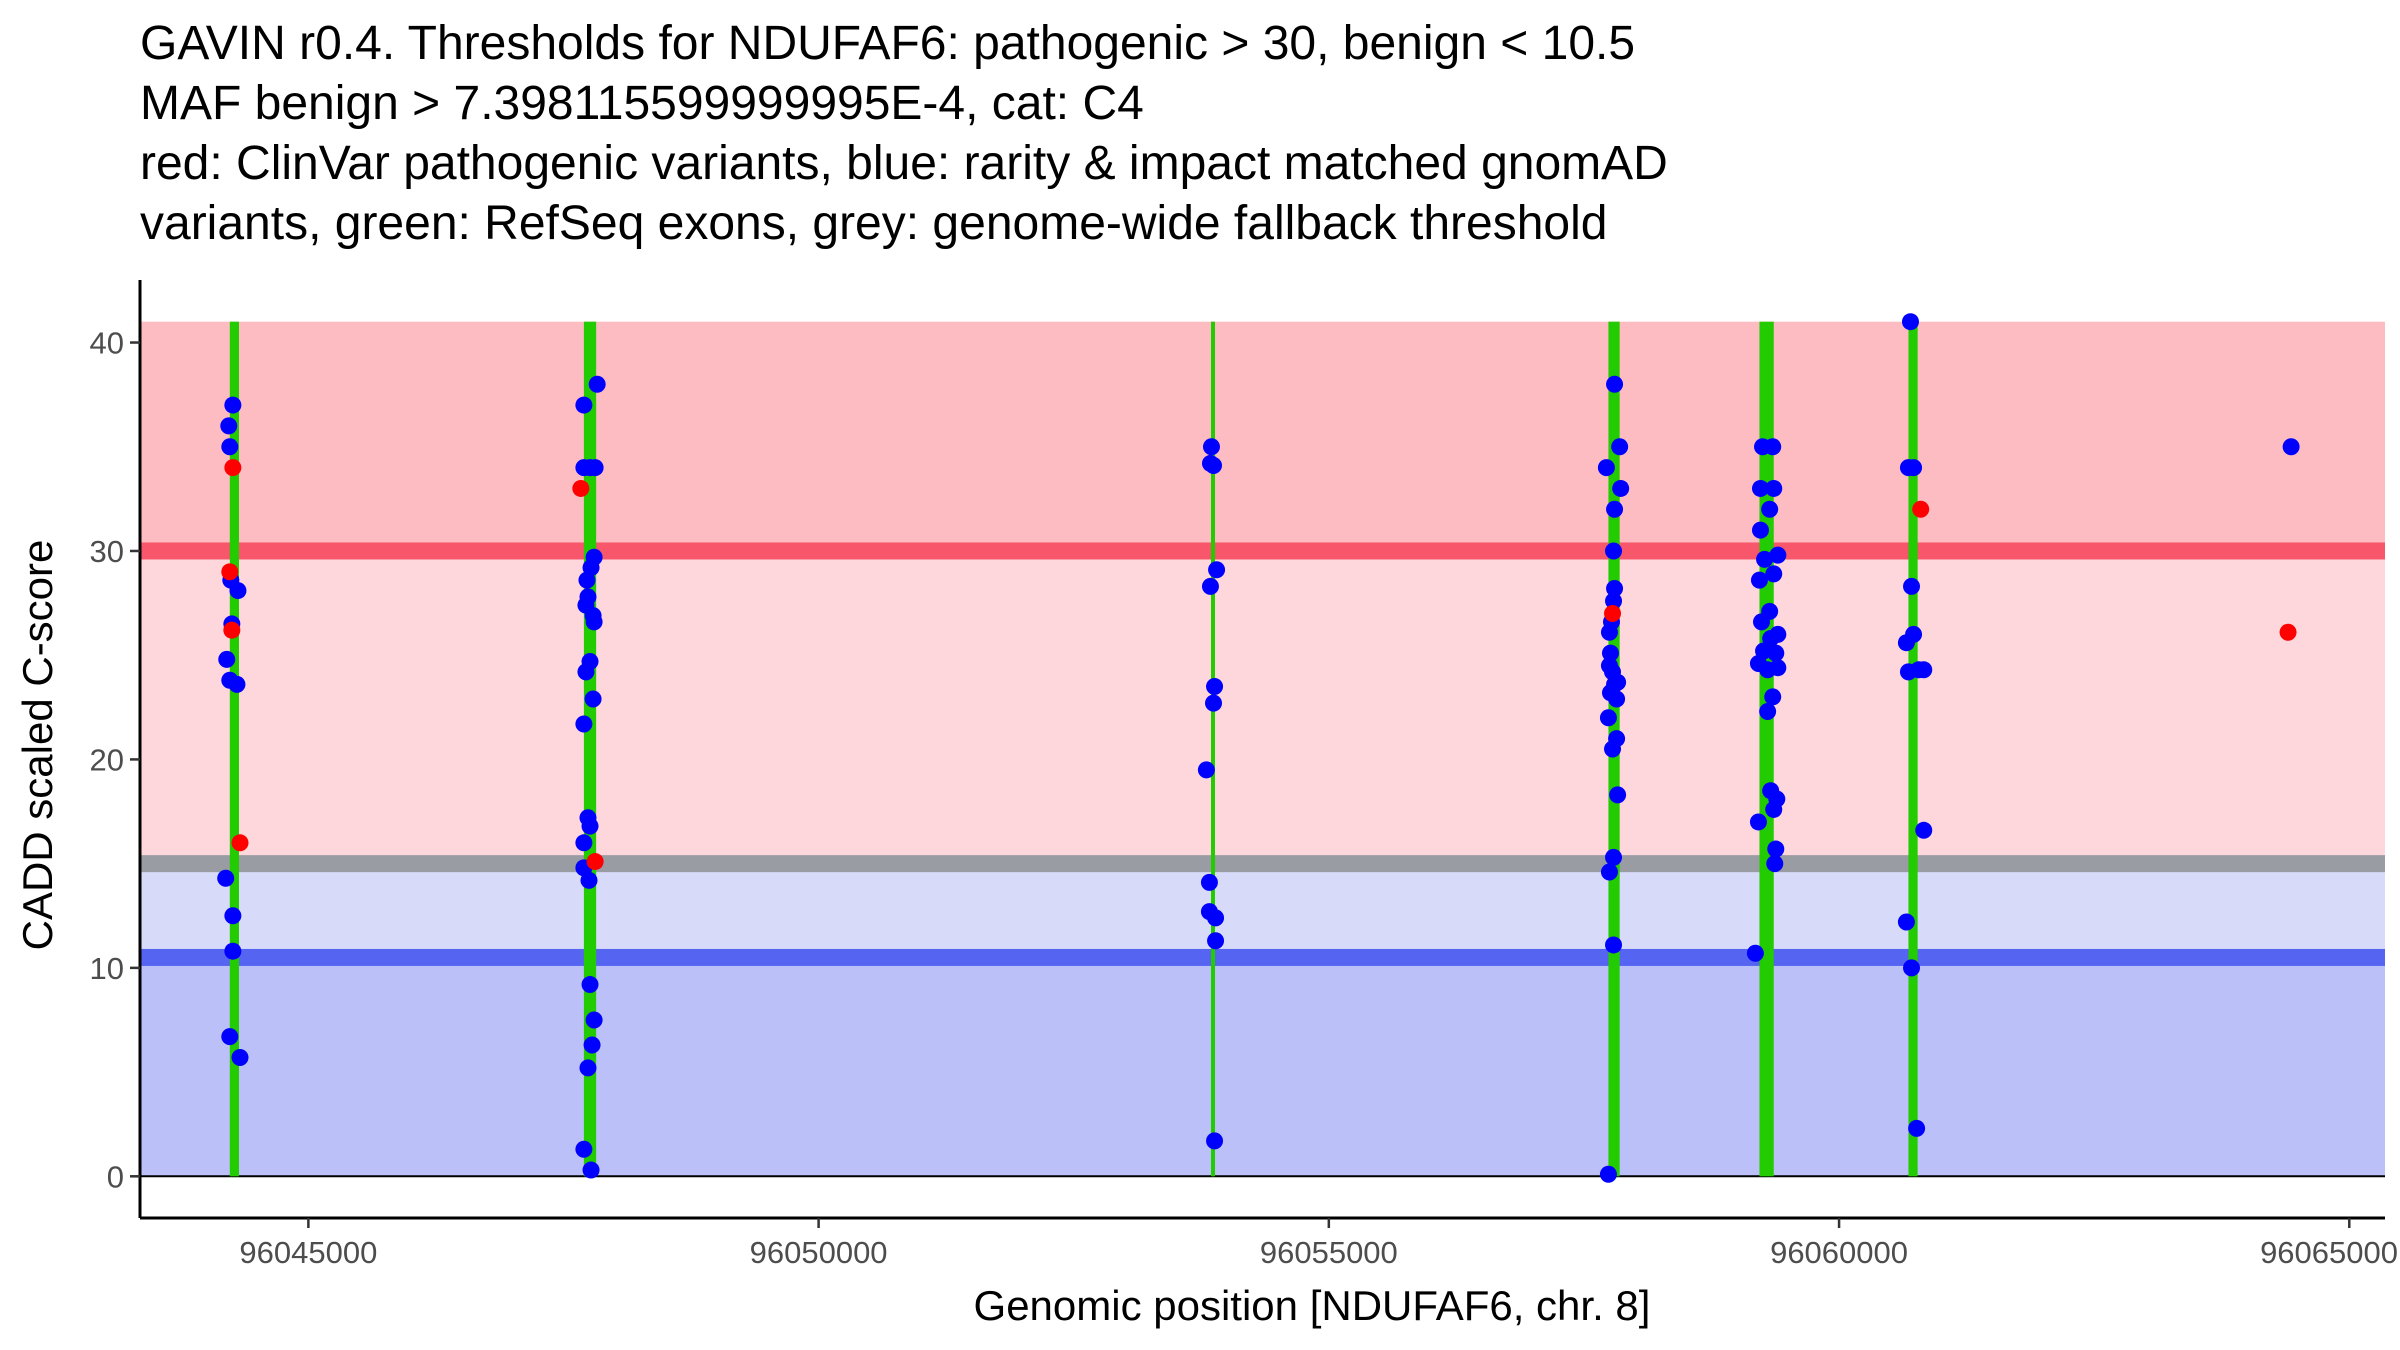  I want to click on fallback-threshold-line, so click(1263, 864).